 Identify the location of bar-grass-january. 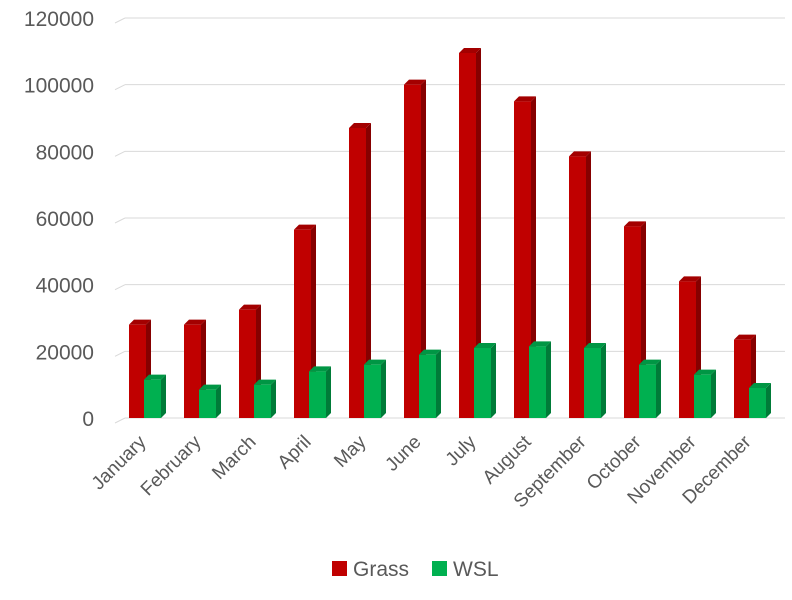
(140, 368).